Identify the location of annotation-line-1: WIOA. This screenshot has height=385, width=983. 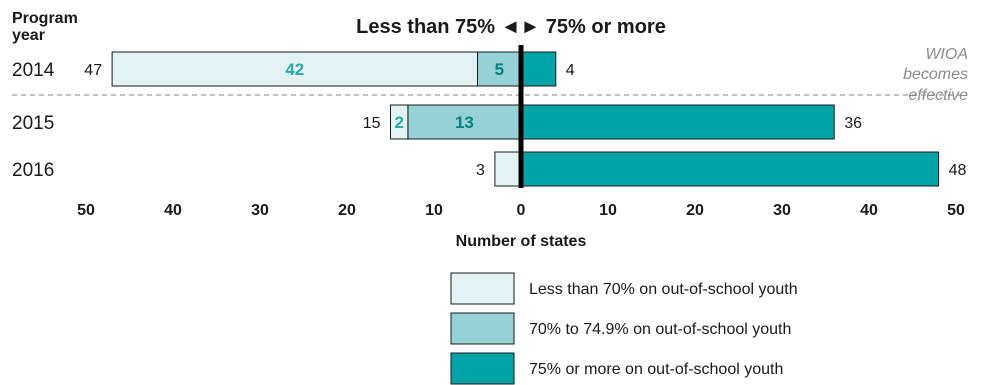
(946, 54).